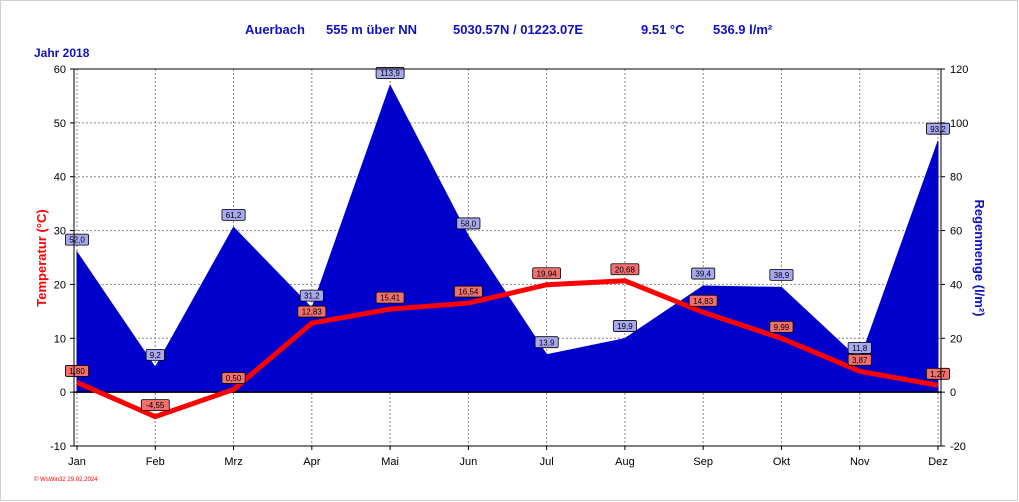 Image resolution: width=1019 pixels, height=502 pixels. What do you see at coordinates (60, 178) in the screenshot?
I see `left-tick-label: 40` at bounding box center [60, 178].